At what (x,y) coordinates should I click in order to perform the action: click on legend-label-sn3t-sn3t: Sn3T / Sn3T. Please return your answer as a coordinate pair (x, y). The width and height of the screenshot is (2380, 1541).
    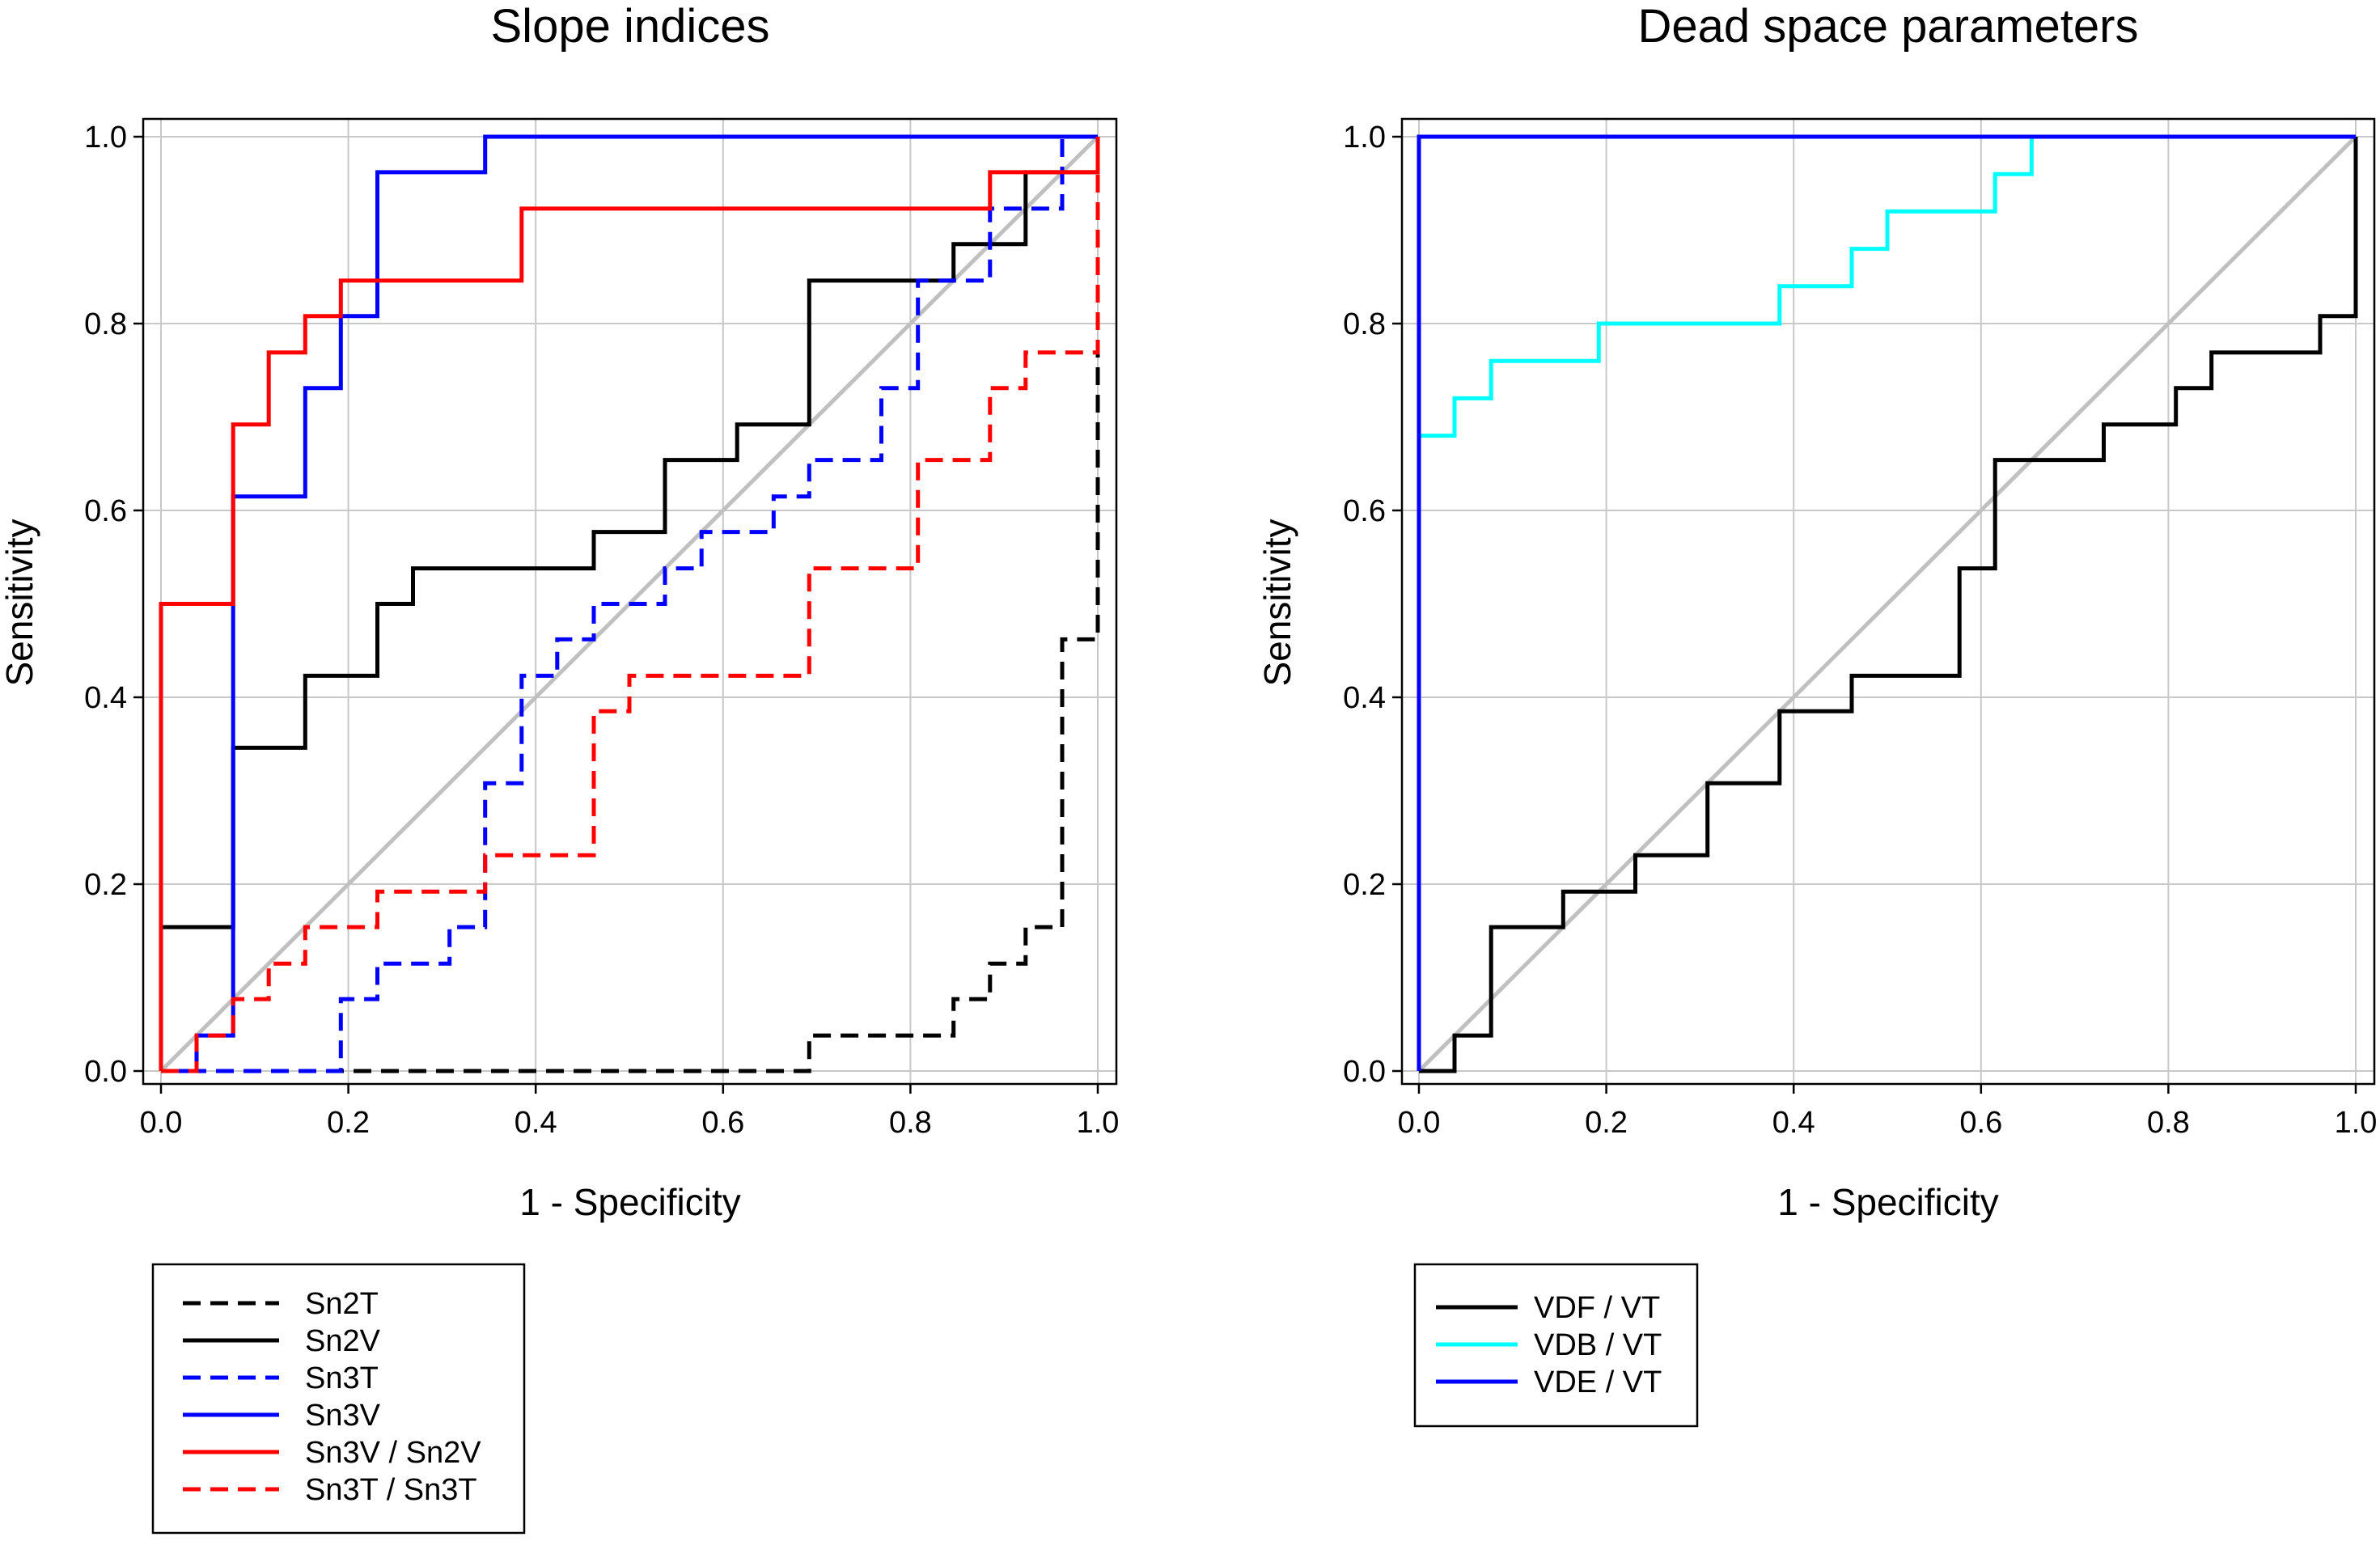
    Looking at the image, I should click on (391, 1490).